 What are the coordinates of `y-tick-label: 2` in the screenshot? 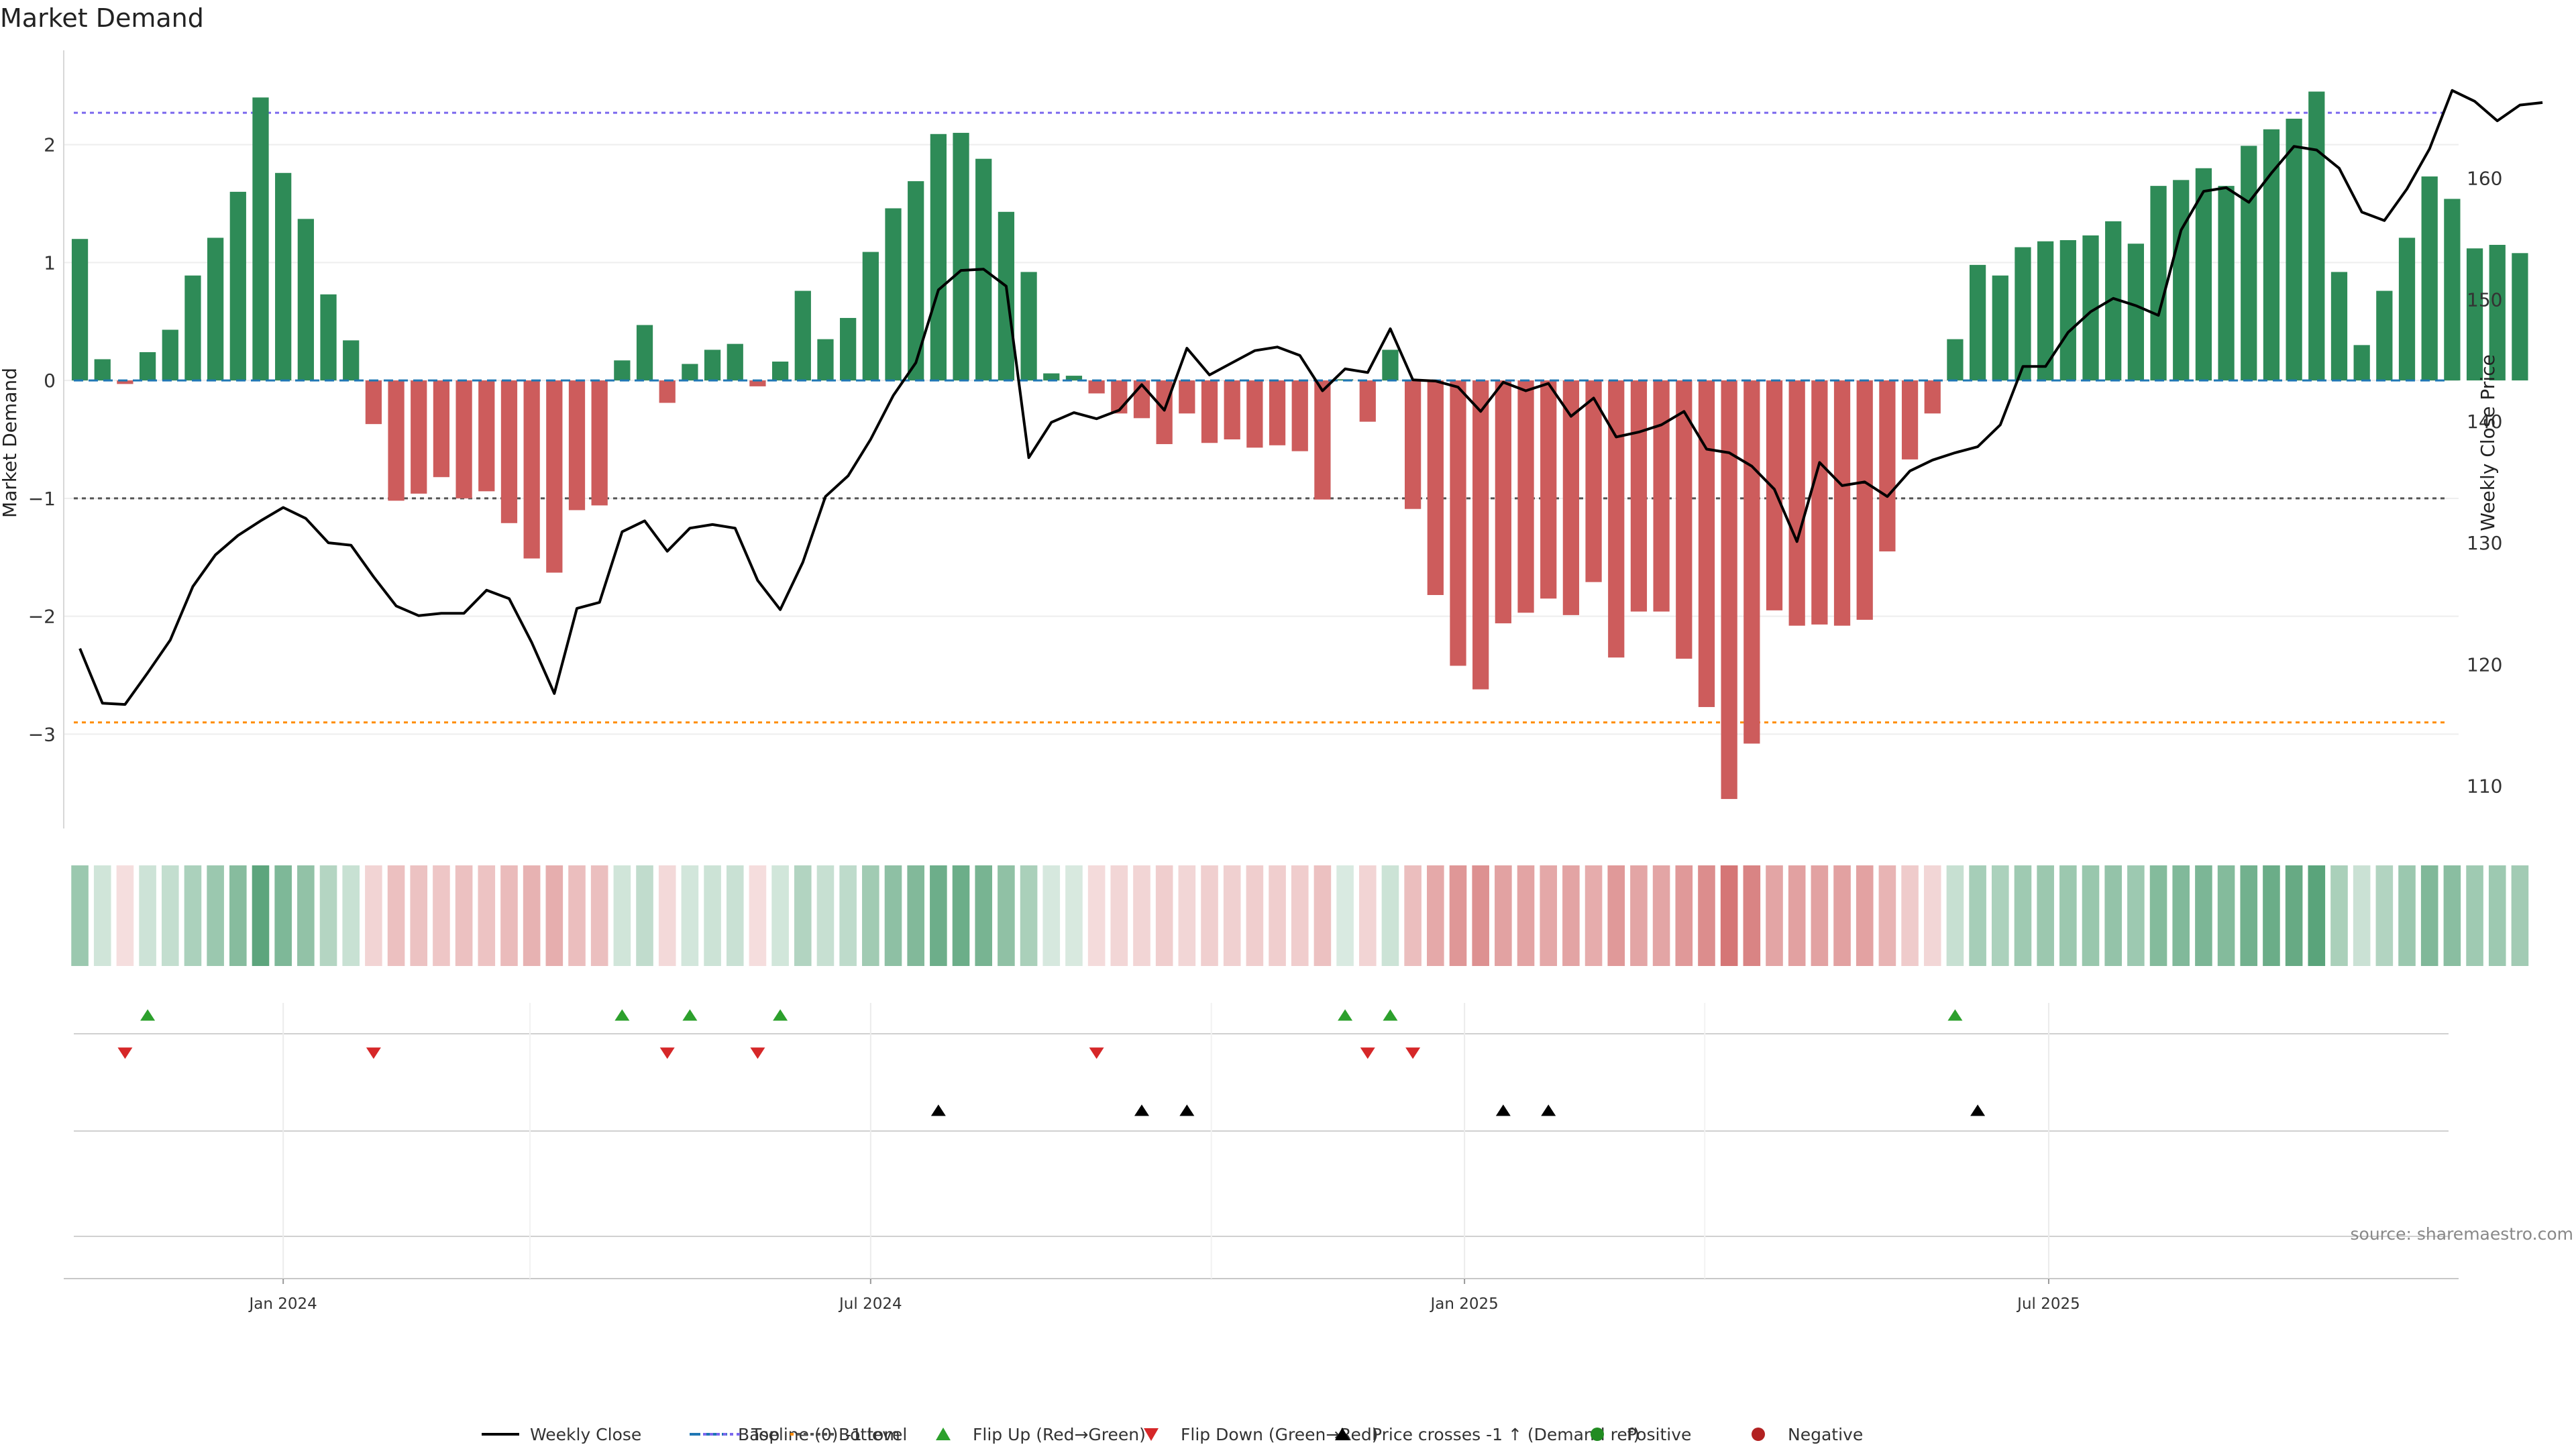 It's located at (50, 145).